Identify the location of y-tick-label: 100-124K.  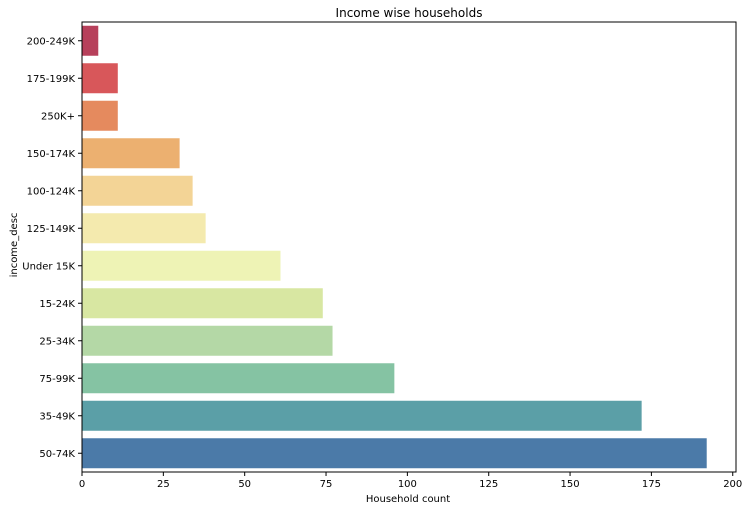
(51, 191).